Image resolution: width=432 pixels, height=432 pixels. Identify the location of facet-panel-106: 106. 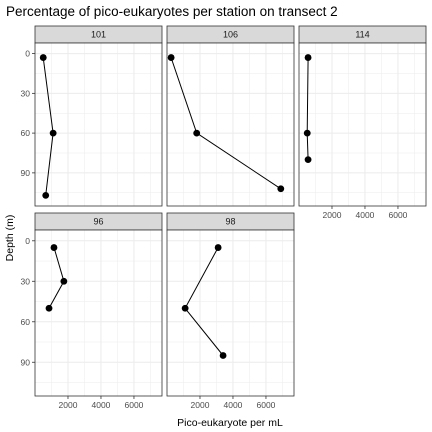
(230, 116).